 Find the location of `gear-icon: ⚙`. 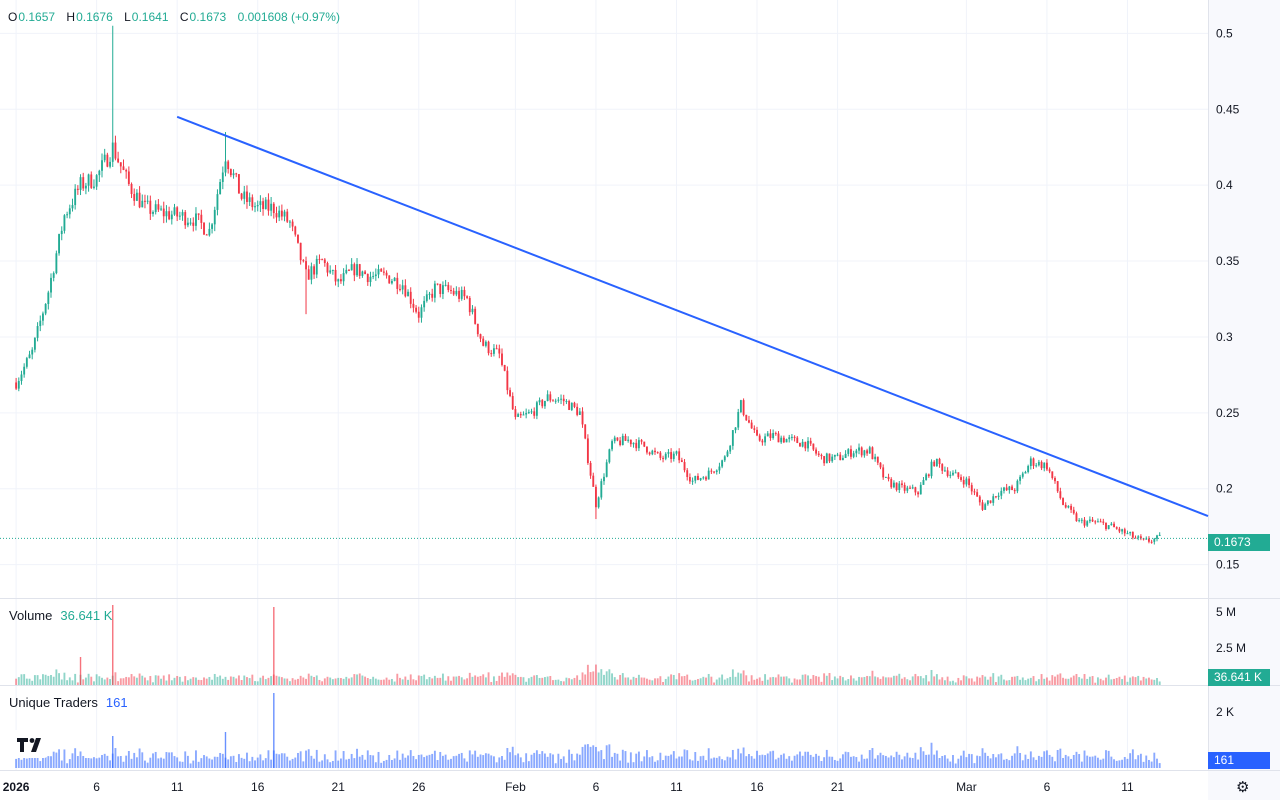

gear-icon: ⚙ is located at coordinates (1243, 787).